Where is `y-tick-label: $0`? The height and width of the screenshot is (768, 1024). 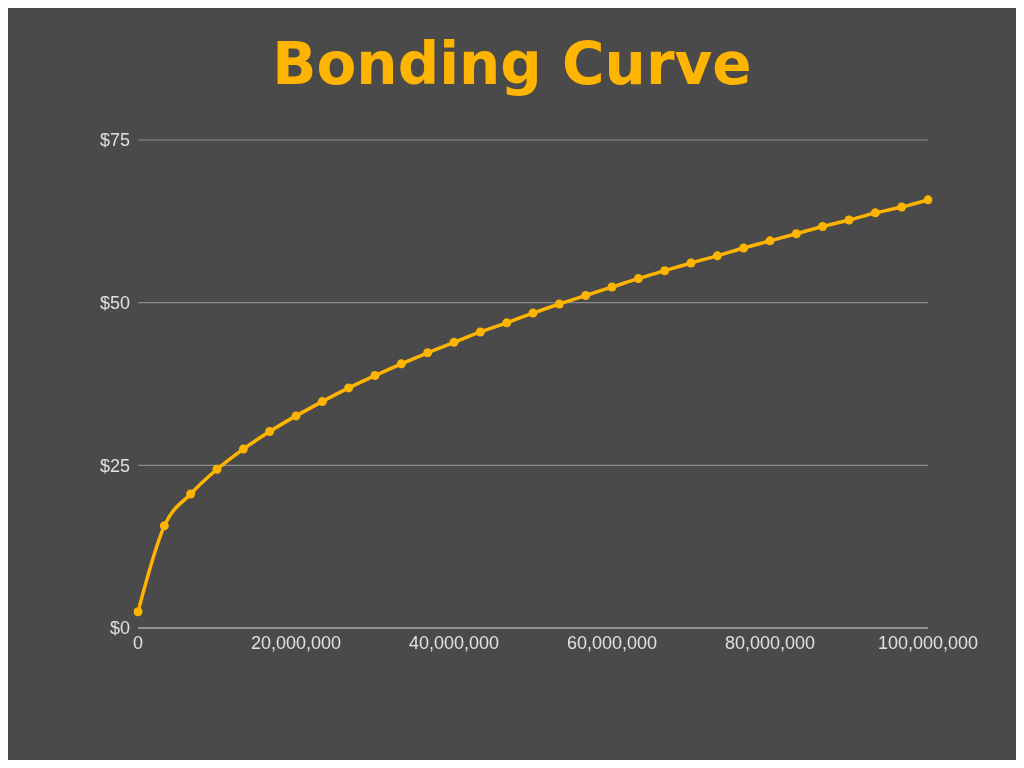
y-tick-label: $0 is located at coordinates (119, 628).